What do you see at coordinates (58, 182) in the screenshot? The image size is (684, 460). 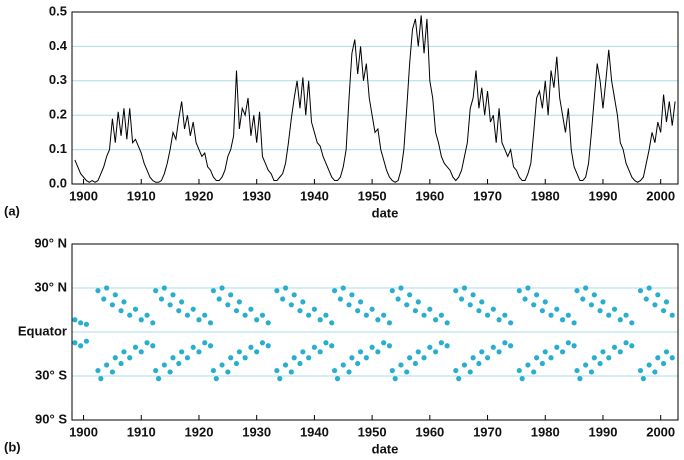 I see `y-tick-label: 0.0` at bounding box center [58, 182].